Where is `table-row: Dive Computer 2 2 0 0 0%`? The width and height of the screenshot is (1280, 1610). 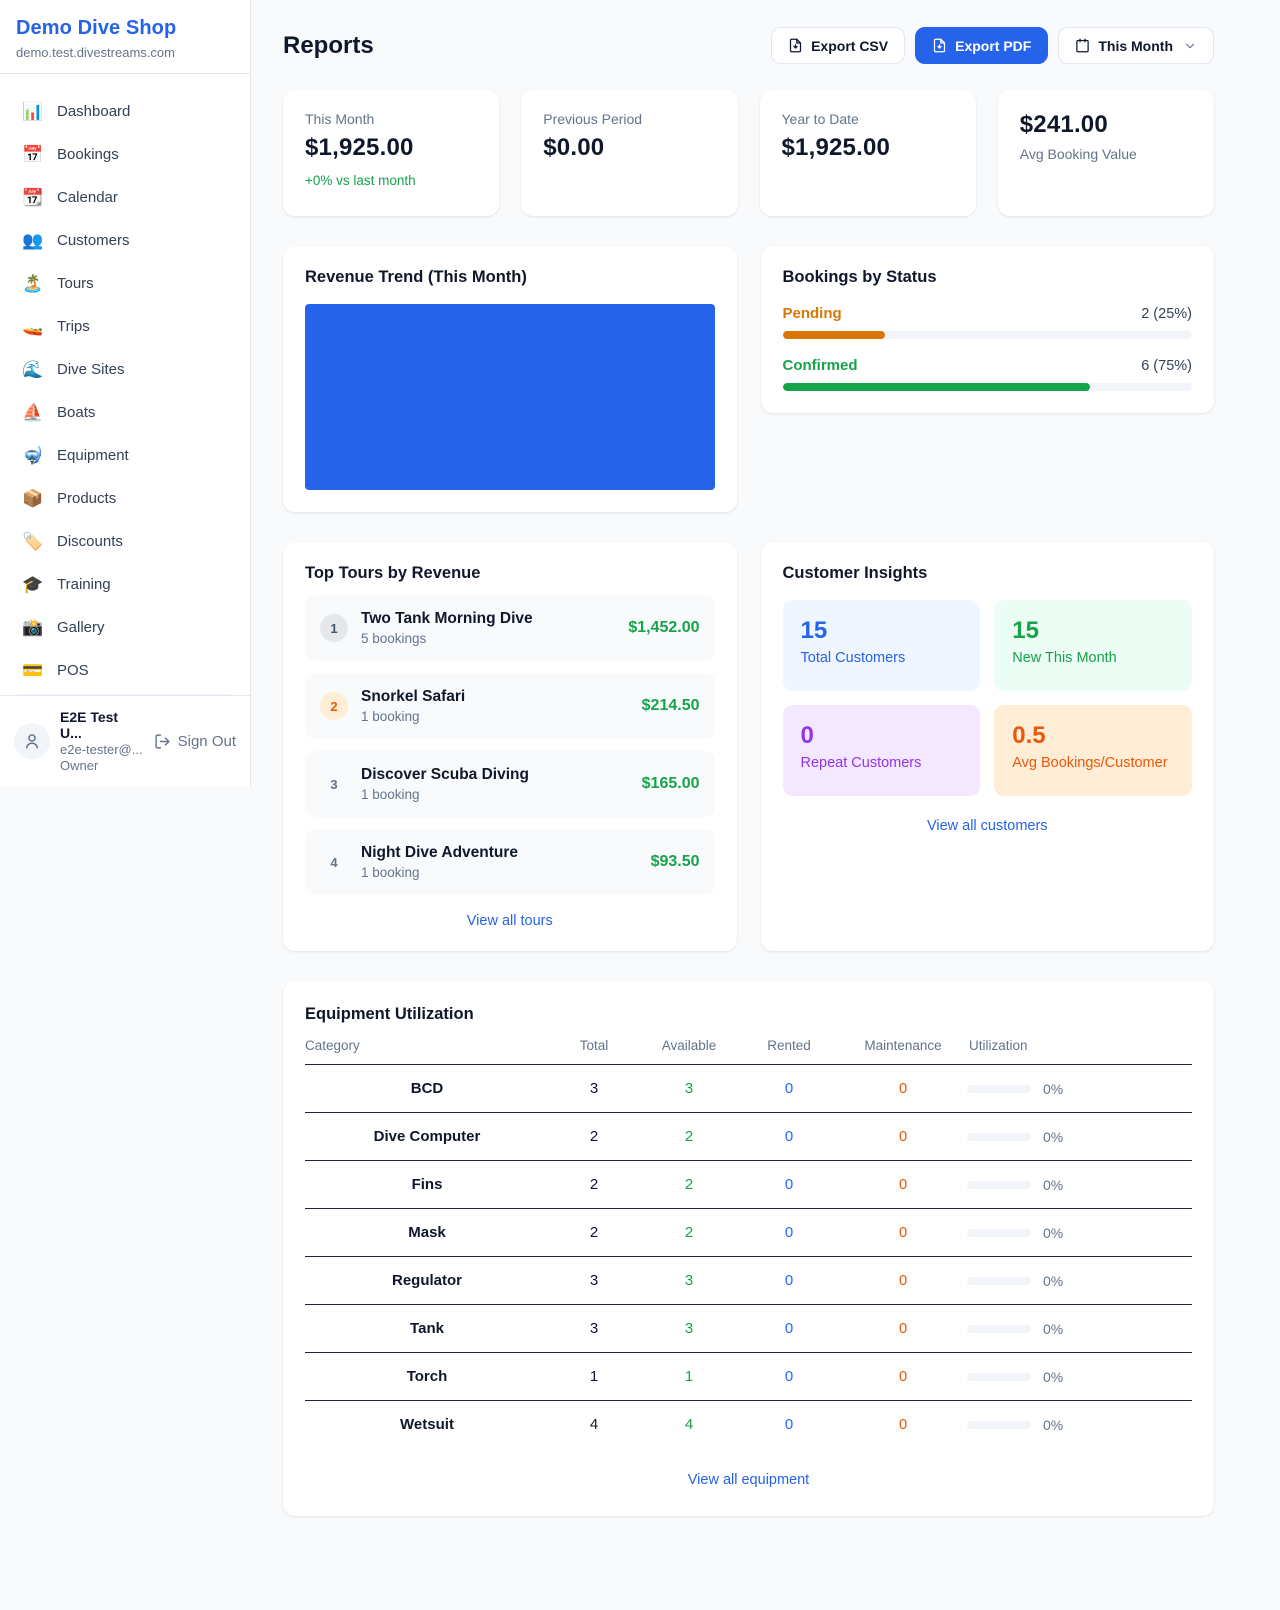
table-row: Dive Computer 2 2 0 0 0% is located at coordinates (748, 1136).